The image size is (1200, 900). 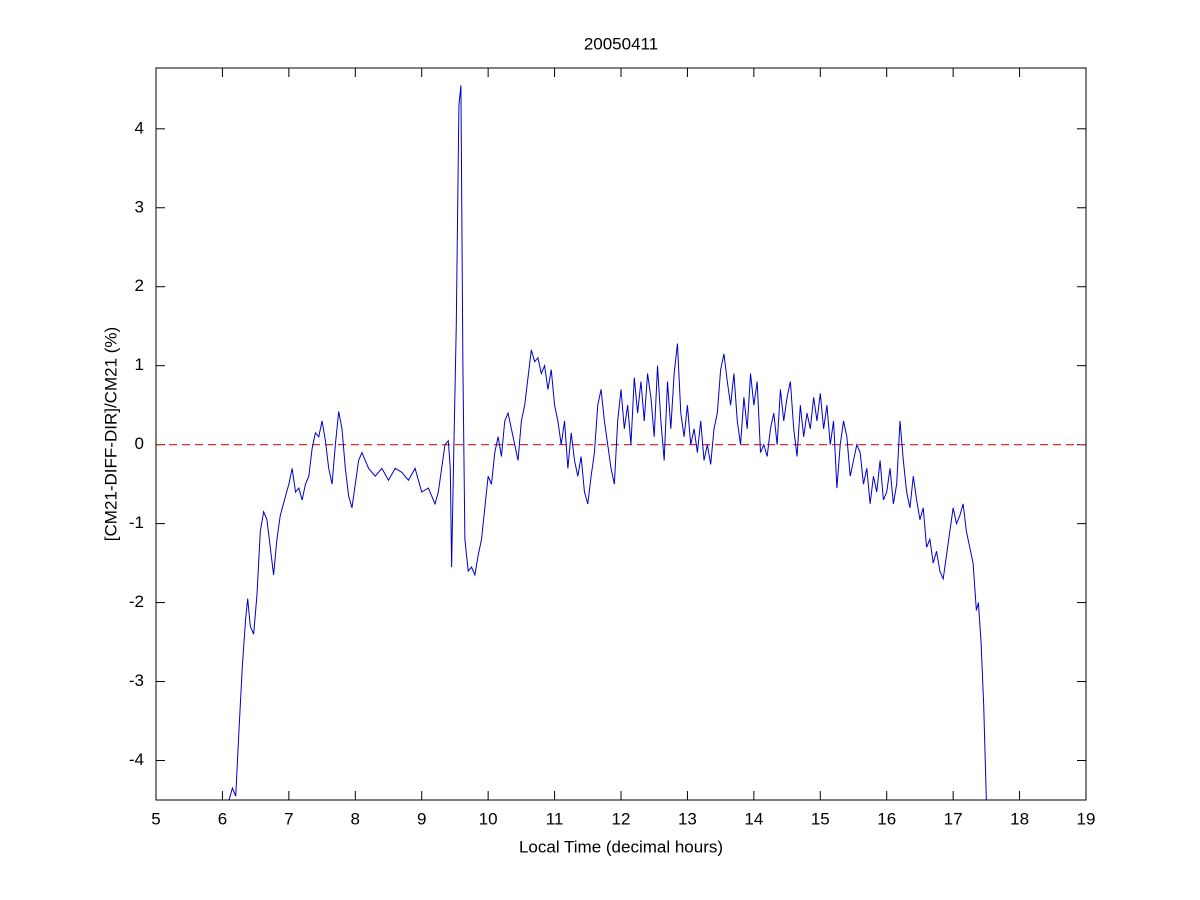 What do you see at coordinates (820, 818) in the screenshot?
I see `x-tick-label: 15` at bounding box center [820, 818].